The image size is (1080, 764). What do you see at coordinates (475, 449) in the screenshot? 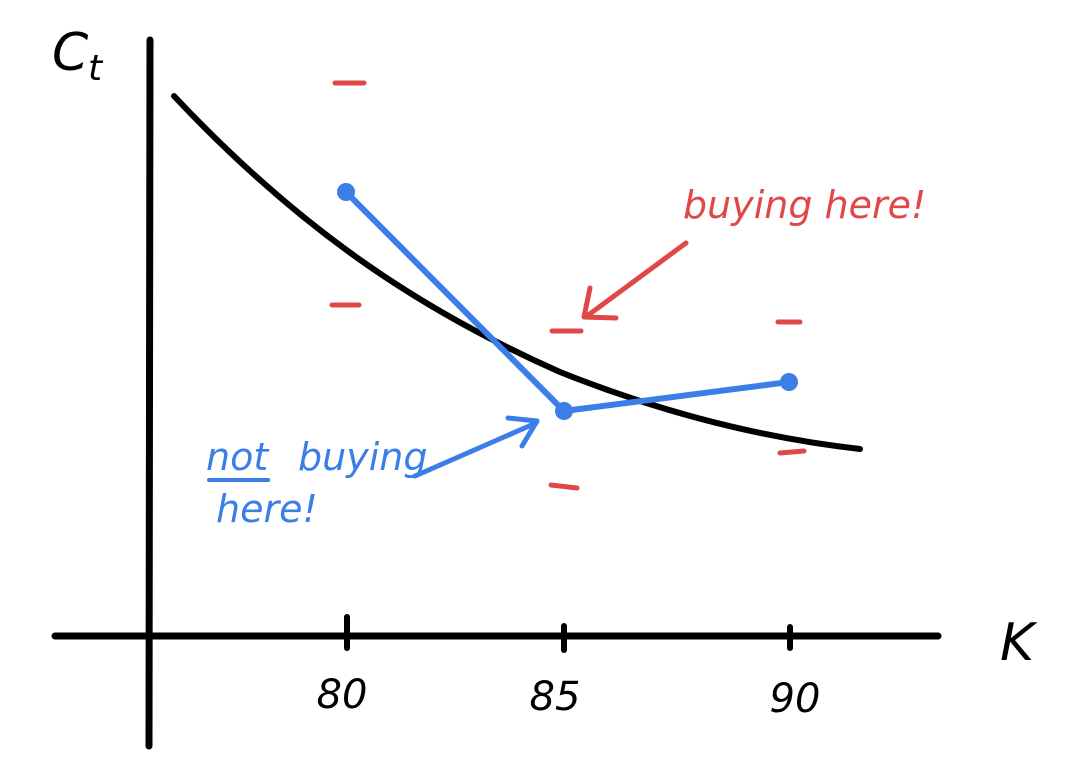
I see `not-buying-arrow-shaft` at bounding box center [475, 449].